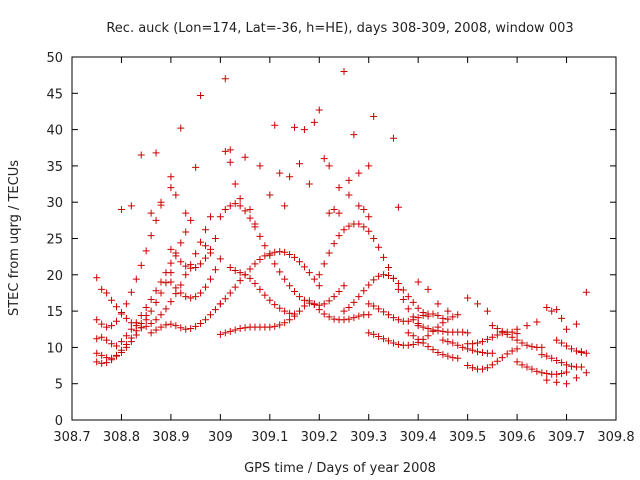 The image size is (640, 480). Describe the element at coordinates (220, 437) in the screenshot. I see `x-tick-label: 309` at that location.